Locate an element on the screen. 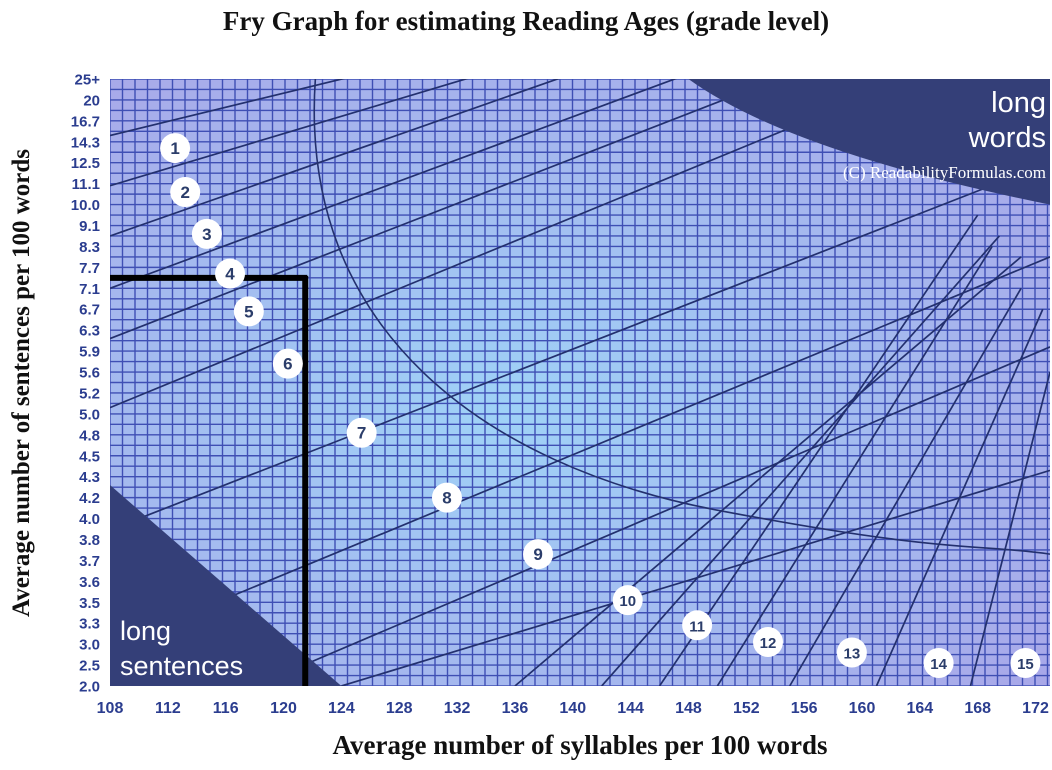 This screenshot has width=1052, height=770. x-tick-label: 128 is located at coordinates (399, 708).